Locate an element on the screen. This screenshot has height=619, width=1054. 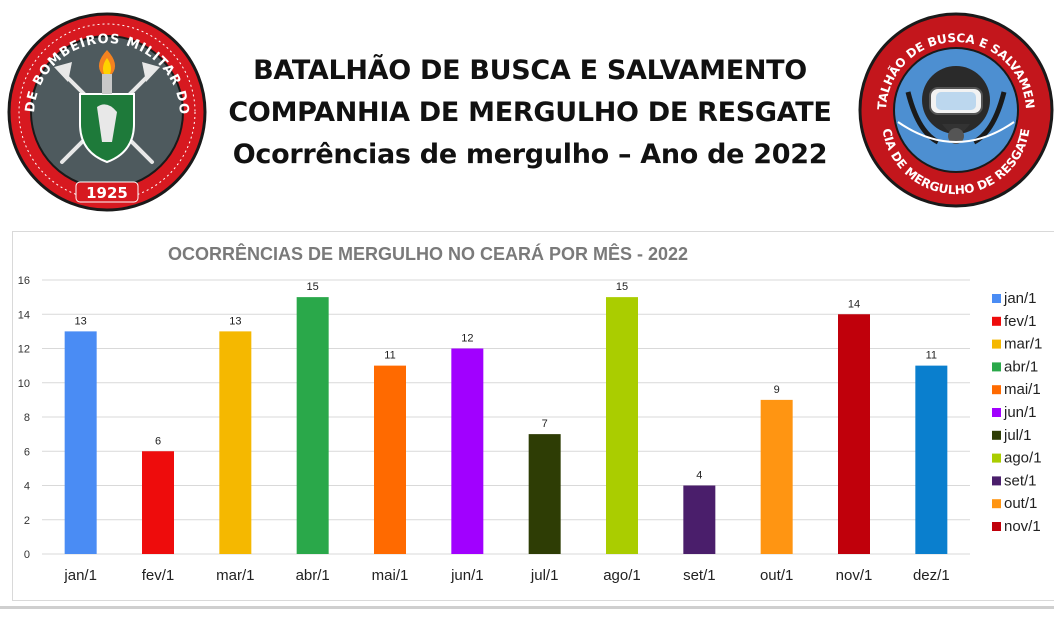
data-label-4: 11 is located at coordinates (389, 356).